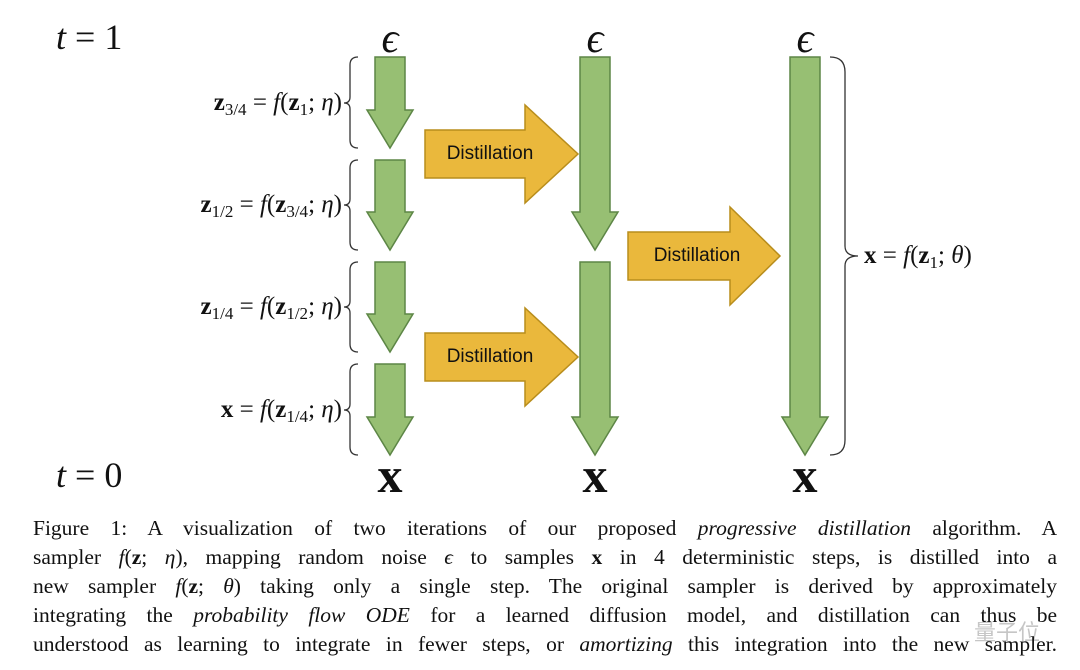 The height and width of the screenshot is (670, 1080). What do you see at coordinates (301, 615) in the screenshot?
I see `text-run: probability flow ODE` at bounding box center [301, 615].